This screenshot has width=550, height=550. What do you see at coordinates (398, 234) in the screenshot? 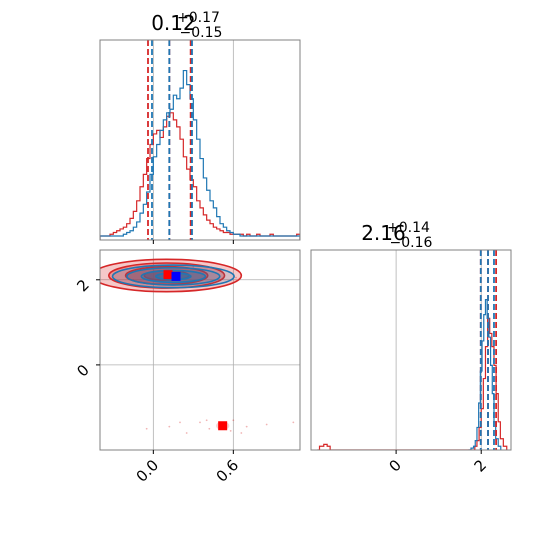
I see `title-param-2: 2.16 +0.14 −0.16` at bounding box center [398, 234].